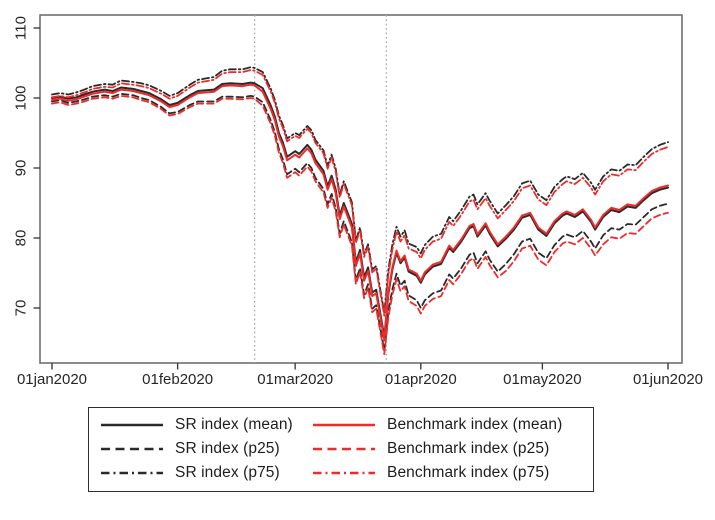  Describe the element at coordinates (20, 28) in the screenshot. I see `y-tick-label: 110` at that location.